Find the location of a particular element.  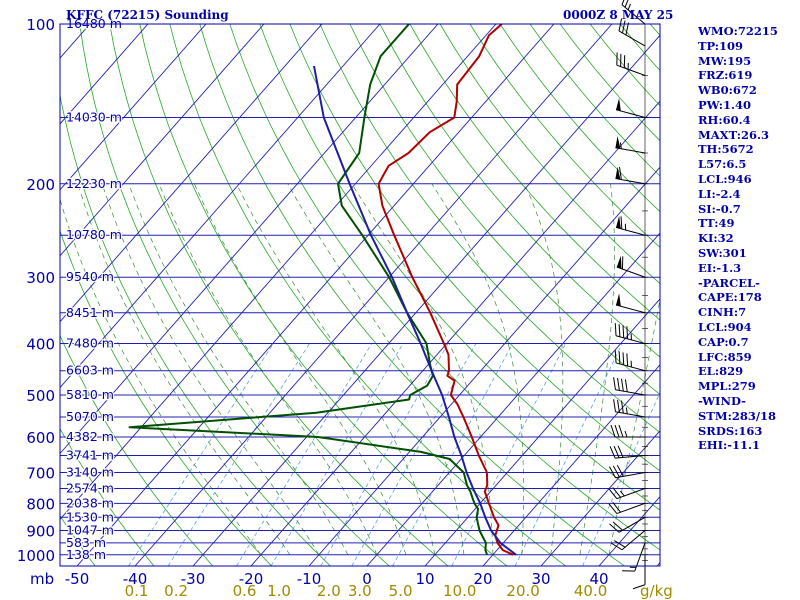

mixing-ratio-label: 1.0 is located at coordinates (279, 591).